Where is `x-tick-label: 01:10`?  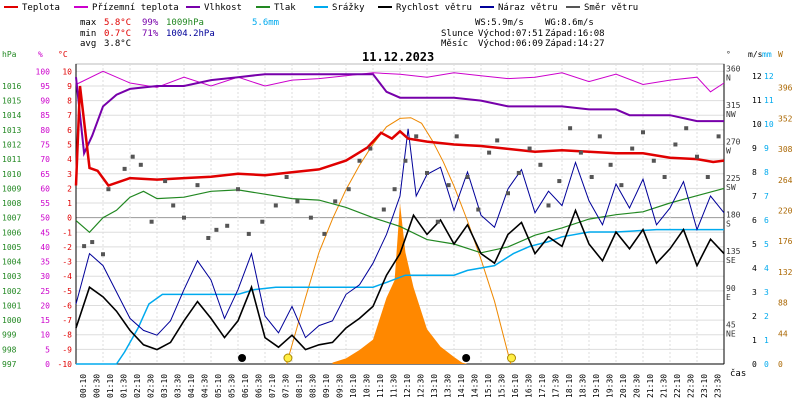 x-tick-label: 01:10 is located at coordinates (110, 386).